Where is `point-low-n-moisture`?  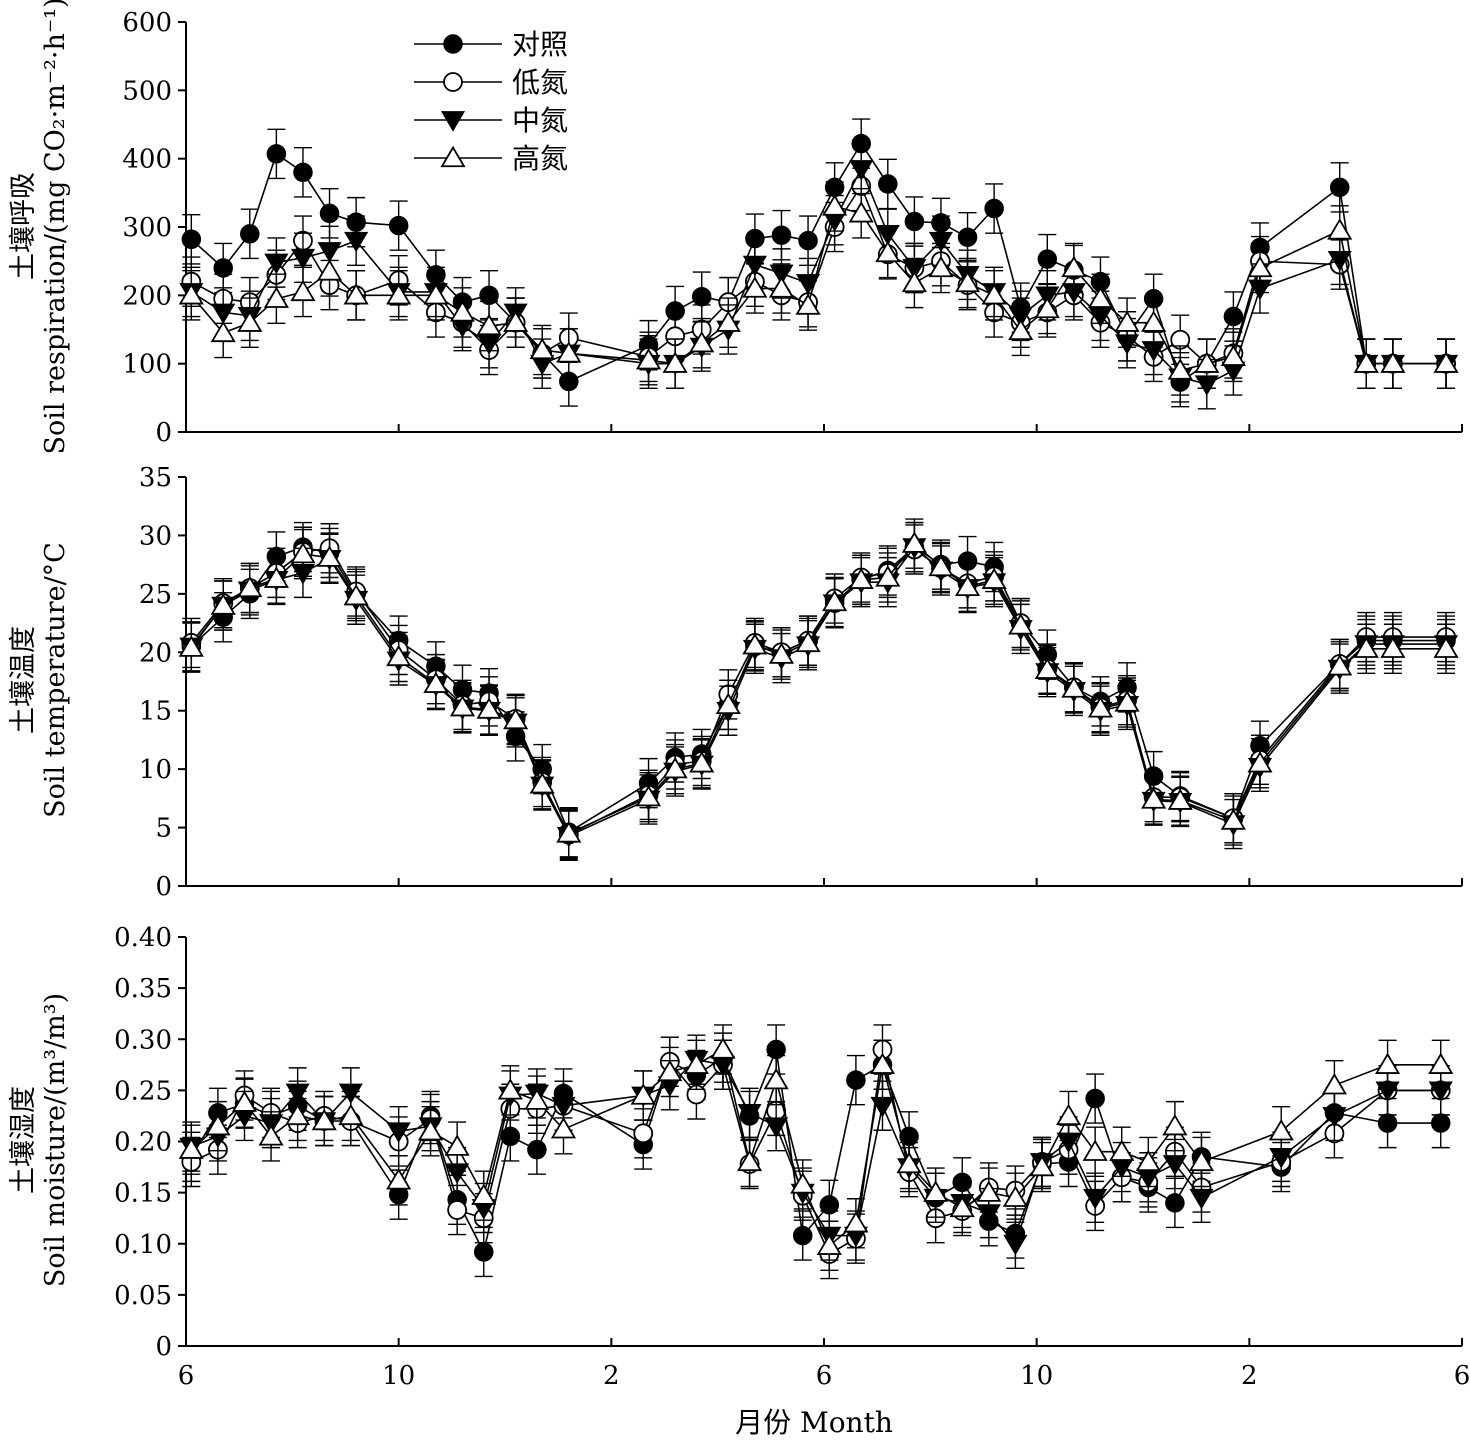
point-low-n-moisture is located at coordinates (457, 1210).